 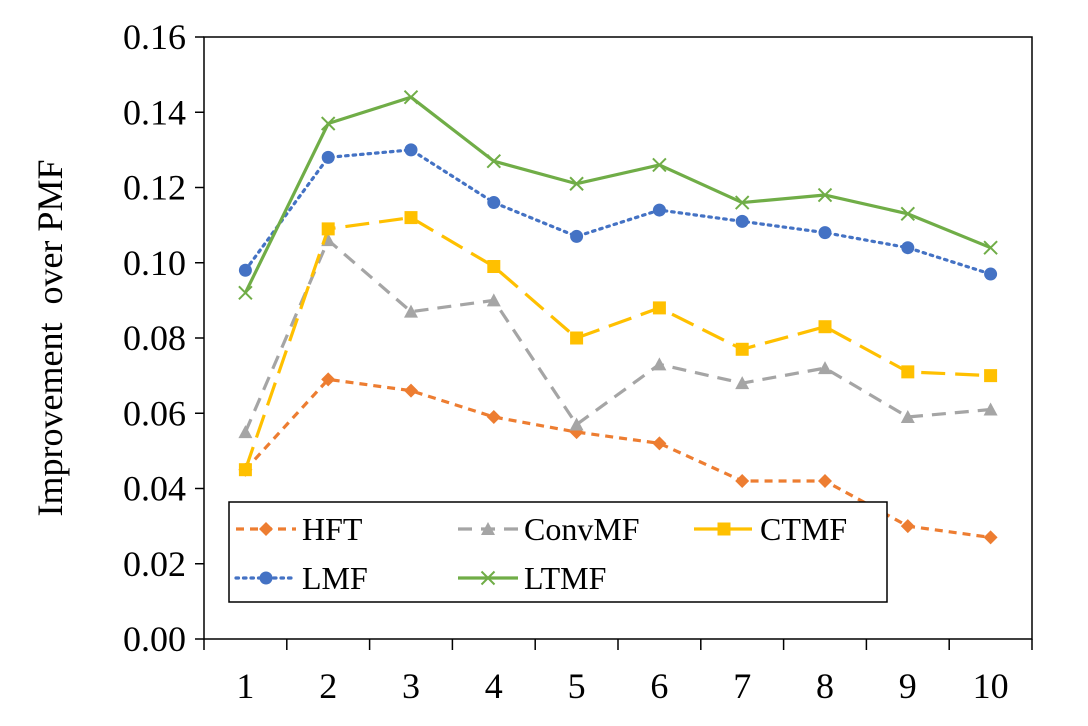 I want to click on legend-label-lmf: LMF, so click(x=335, y=578).